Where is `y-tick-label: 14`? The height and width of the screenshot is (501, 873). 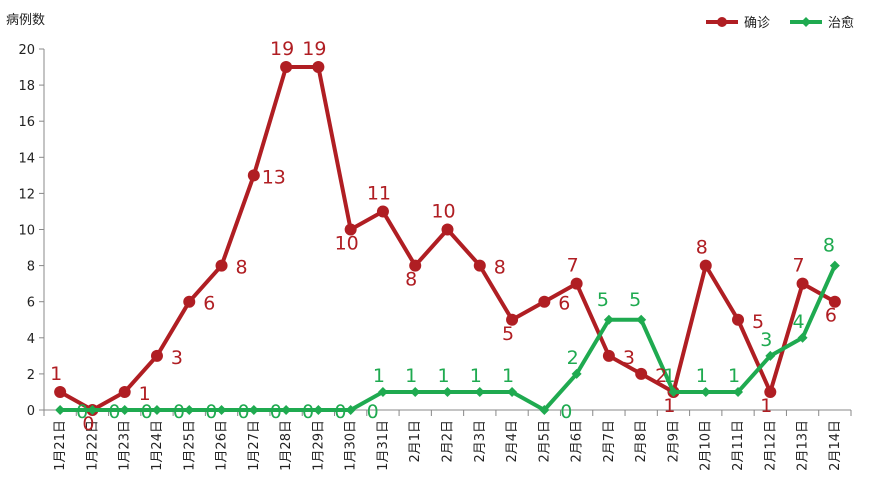 y-tick-label: 14 is located at coordinates (26, 158).